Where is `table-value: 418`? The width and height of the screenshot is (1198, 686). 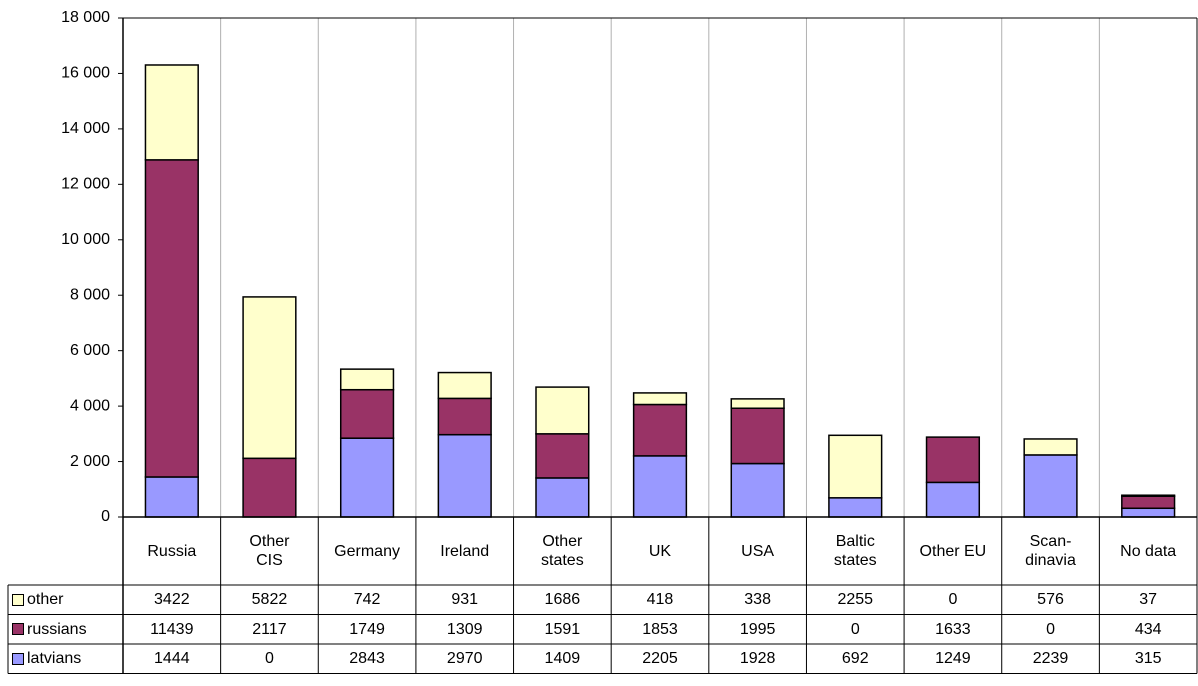 table-value: 418 is located at coordinates (660, 600).